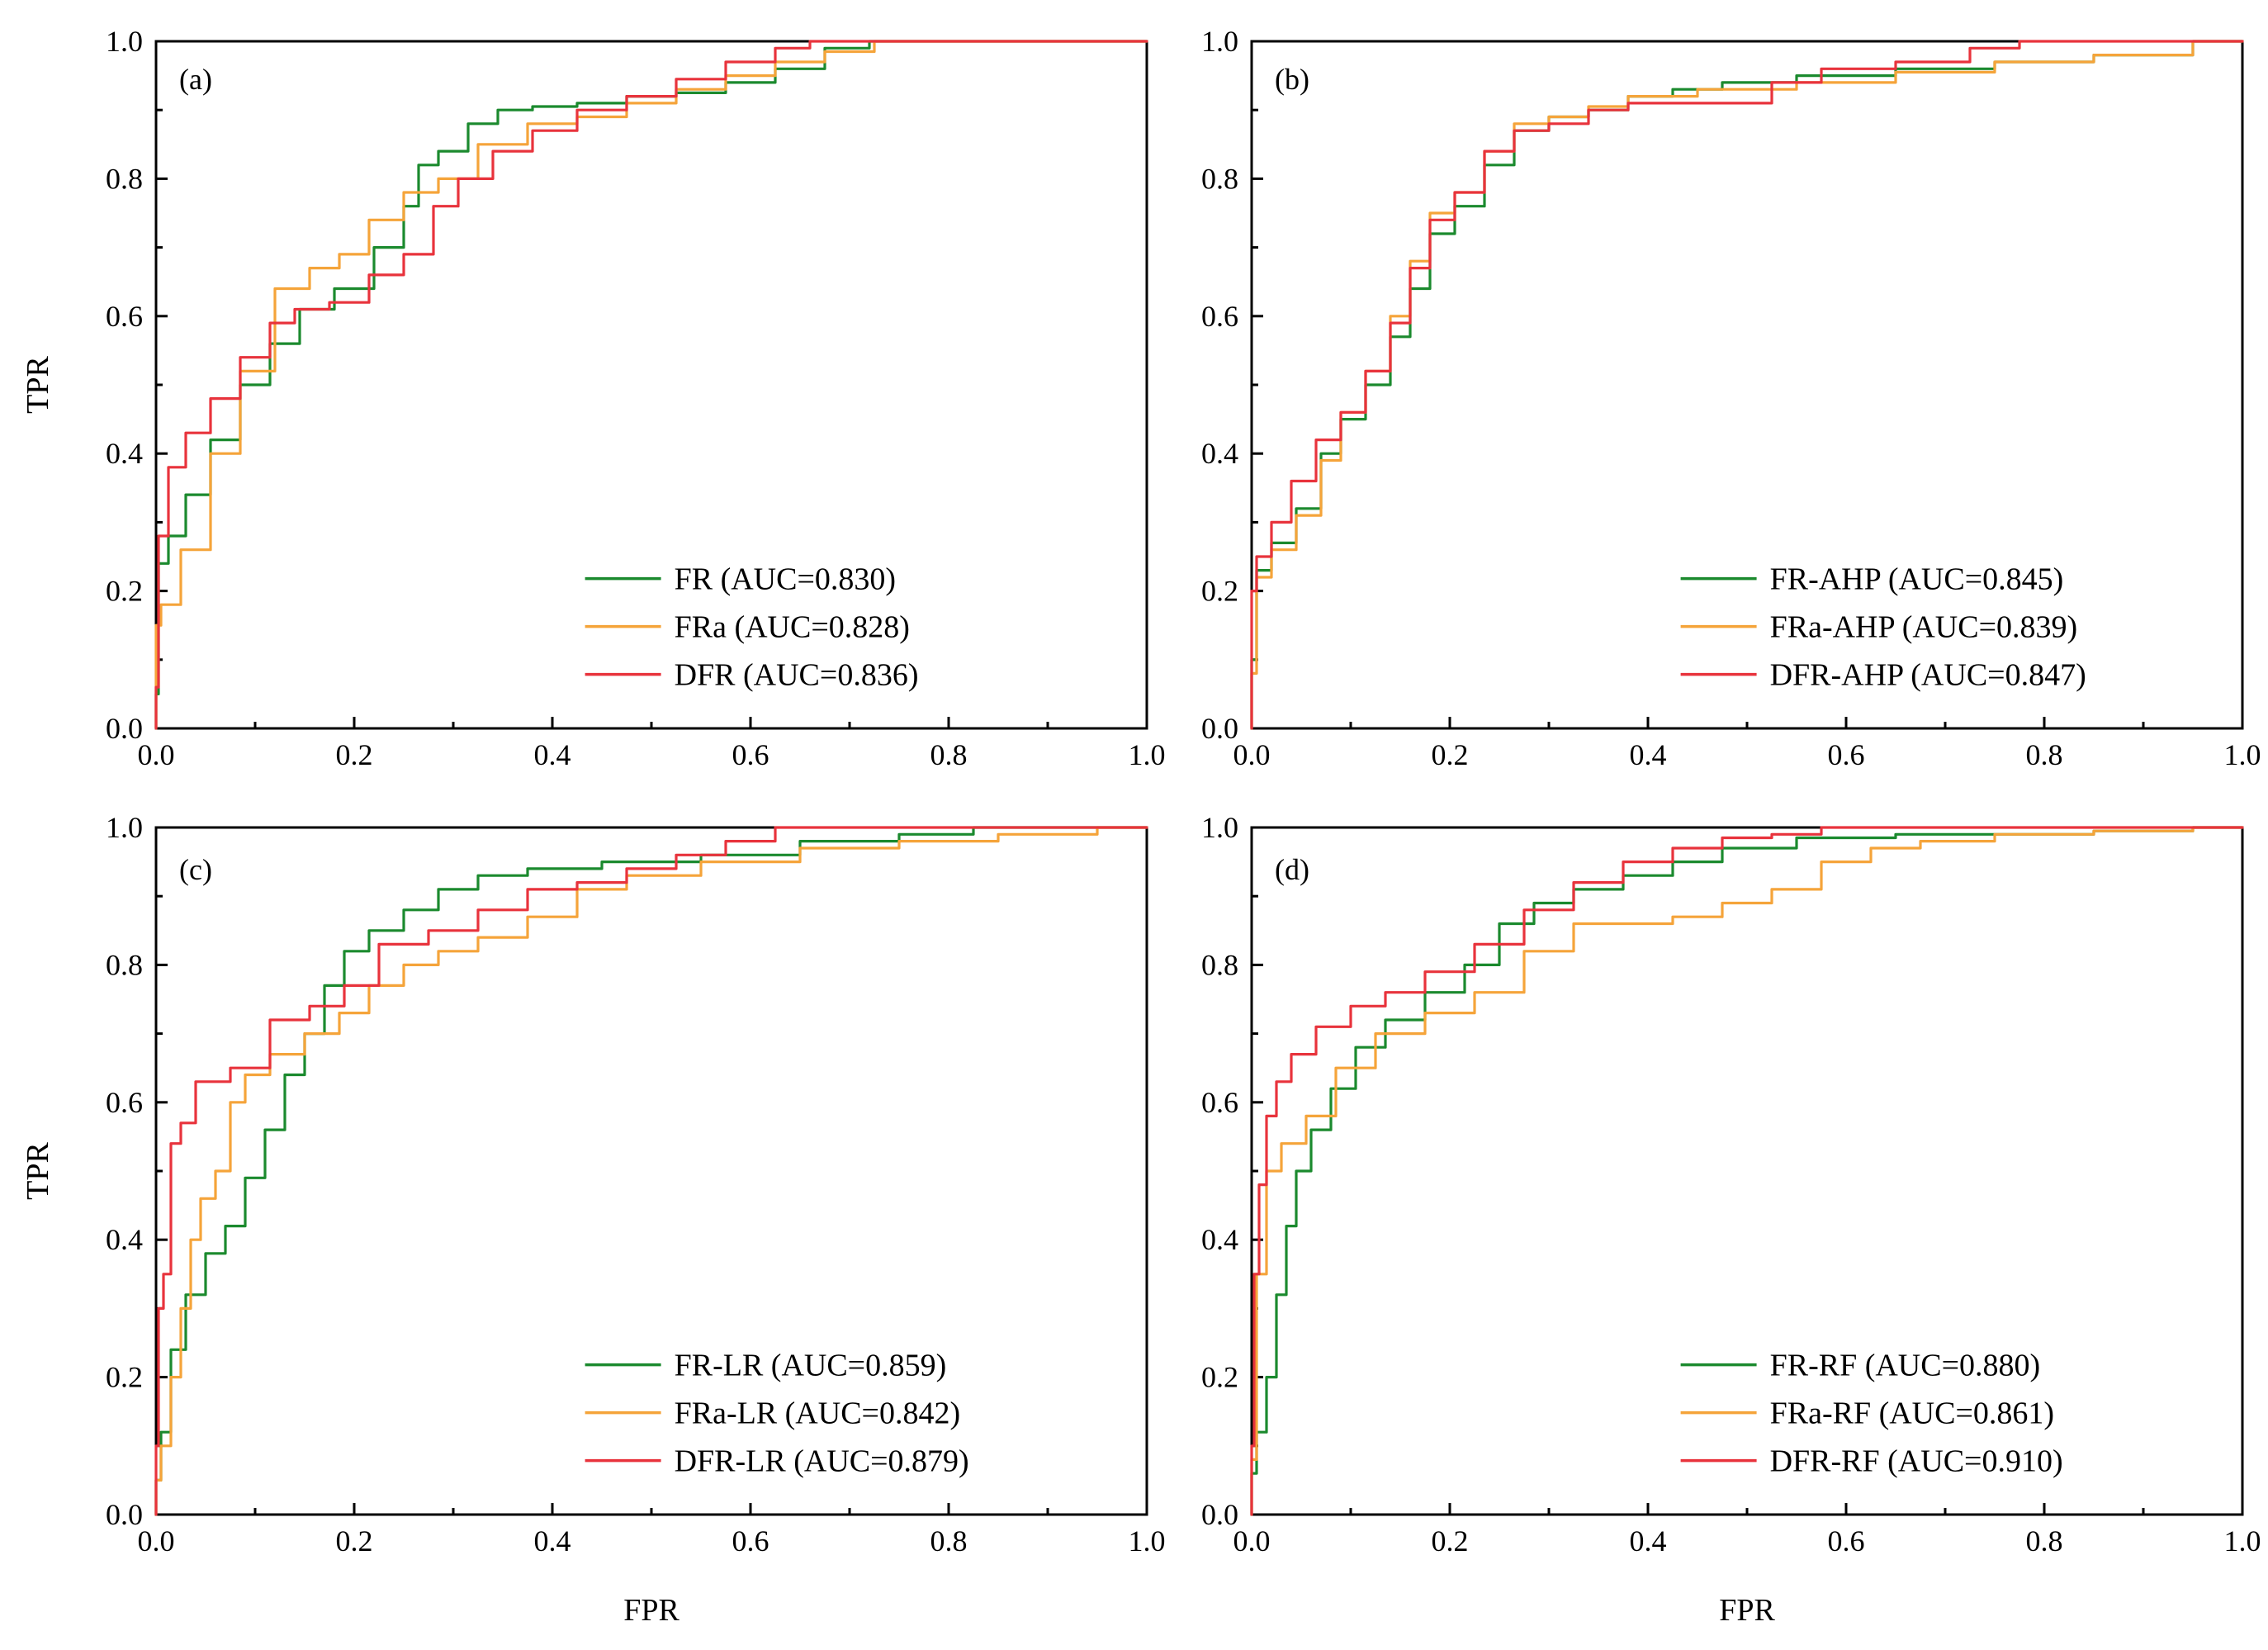 This screenshot has height=1650, width=2268. I want to click on legend-label: FR-RF (AUC=0.880), so click(1905, 1366).